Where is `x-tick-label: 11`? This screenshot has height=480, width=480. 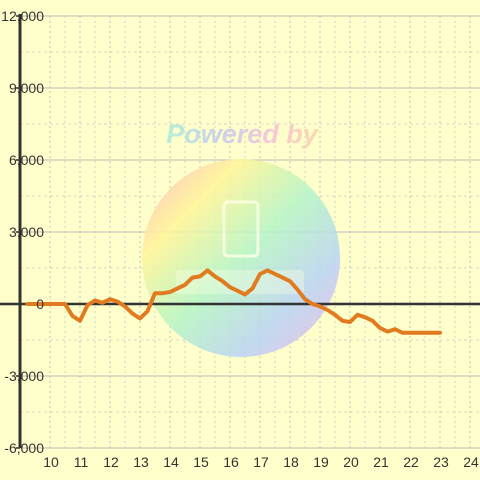
x-tick-label: 11 is located at coordinates (81, 462).